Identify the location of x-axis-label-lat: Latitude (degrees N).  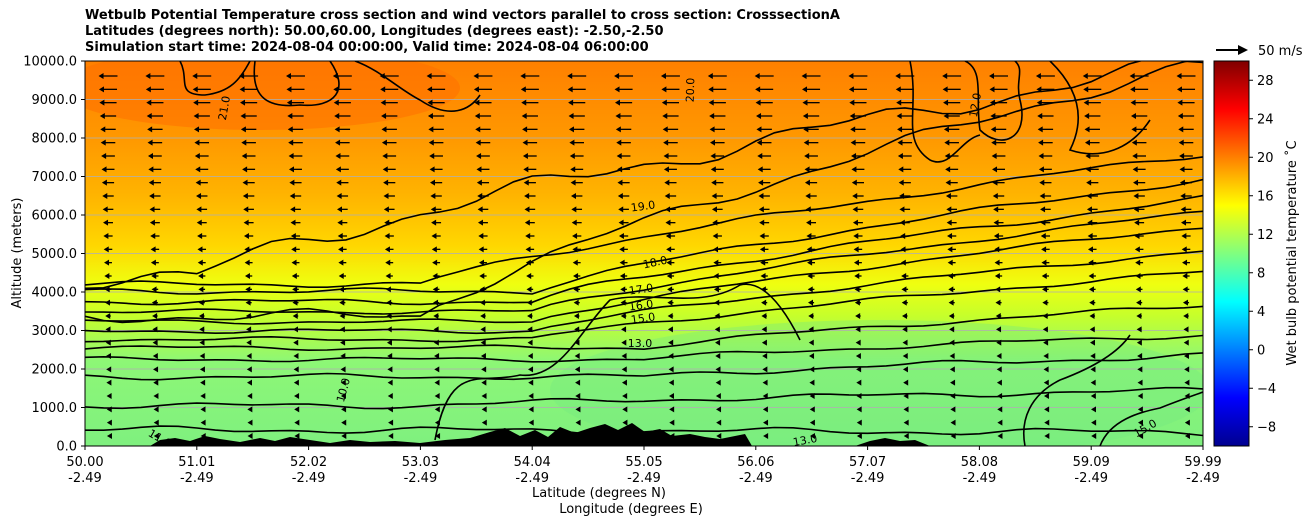
(599, 493).